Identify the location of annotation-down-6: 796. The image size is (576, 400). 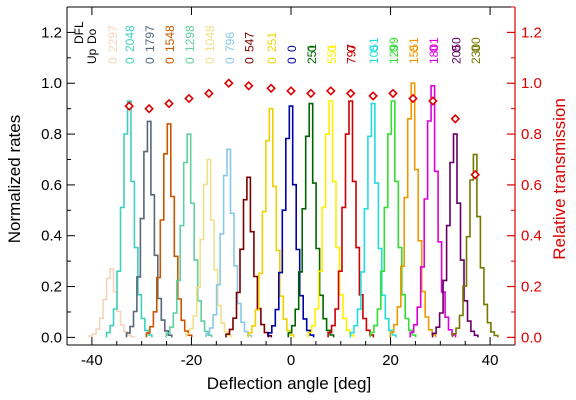
(230, 42).